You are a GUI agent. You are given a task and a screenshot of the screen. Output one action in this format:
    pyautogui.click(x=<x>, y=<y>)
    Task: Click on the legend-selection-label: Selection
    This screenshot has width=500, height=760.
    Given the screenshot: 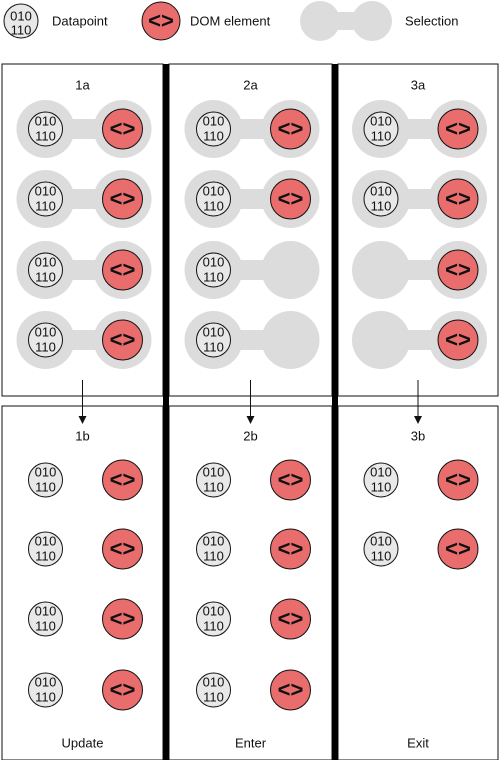 What is the action you would take?
    pyautogui.click(x=431, y=20)
    